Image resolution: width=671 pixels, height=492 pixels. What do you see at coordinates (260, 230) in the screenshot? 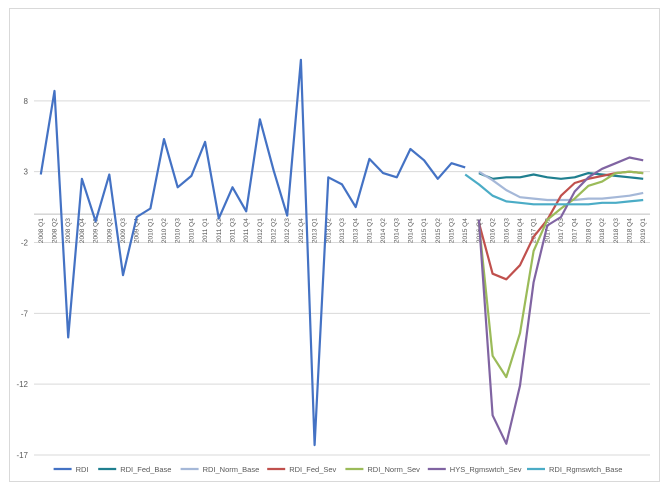
I see `x-tick-label: 2012 Q1` at bounding box center [260, 230].